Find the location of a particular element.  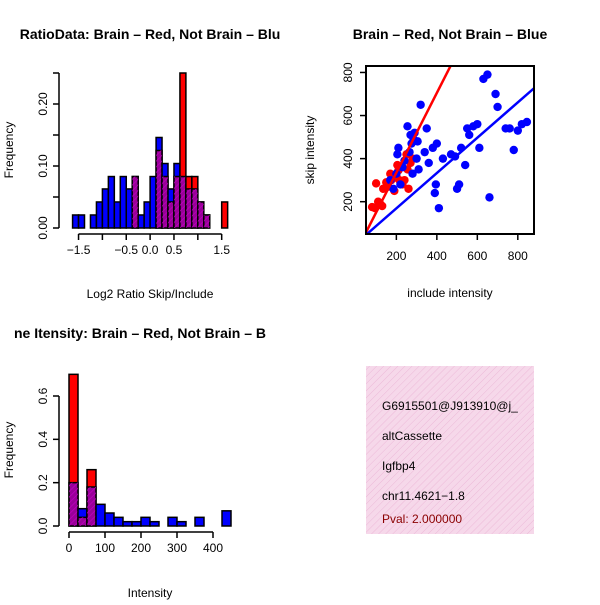

intensity-histogram-title: ne Itensity: Brain – Red, Not Brain – B is located at coordinates (140, 333).